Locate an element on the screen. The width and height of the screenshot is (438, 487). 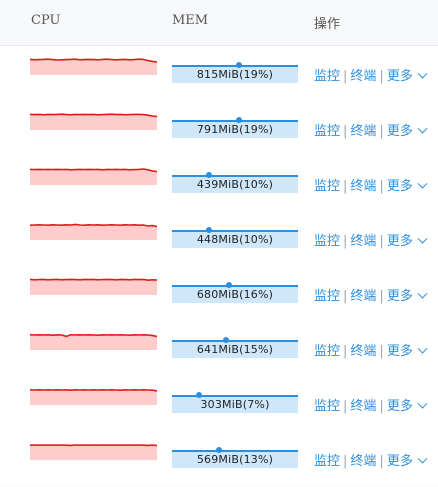
mem-label: 569MiB(13%) is located at coordinates (235, 459).